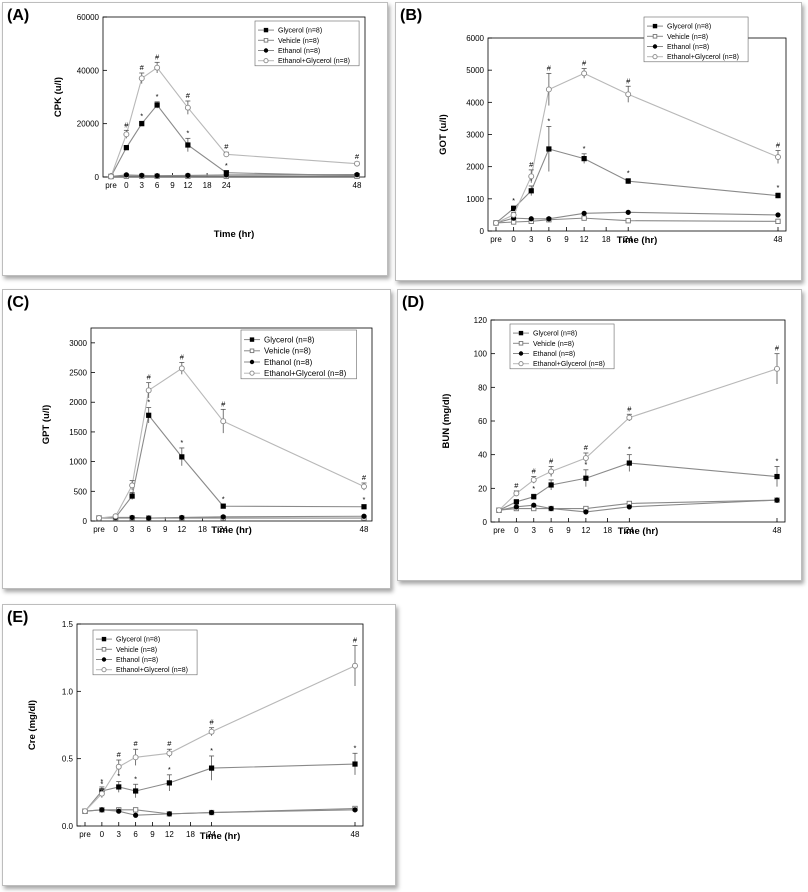 This screenshot has width=808, height=892. I want to click on legend-entry: Ethanol+Glycerol (n=8), so click(703, 57).